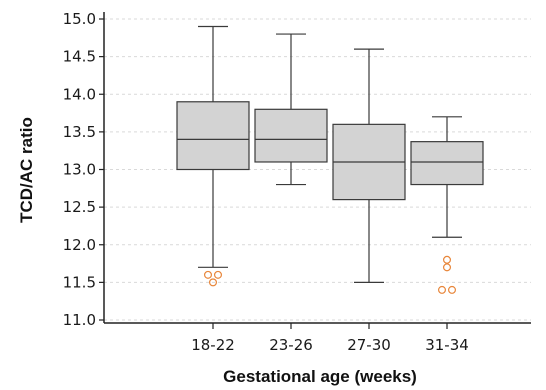  I want to click on y-tick-label: 13.0, so click(79, 170).